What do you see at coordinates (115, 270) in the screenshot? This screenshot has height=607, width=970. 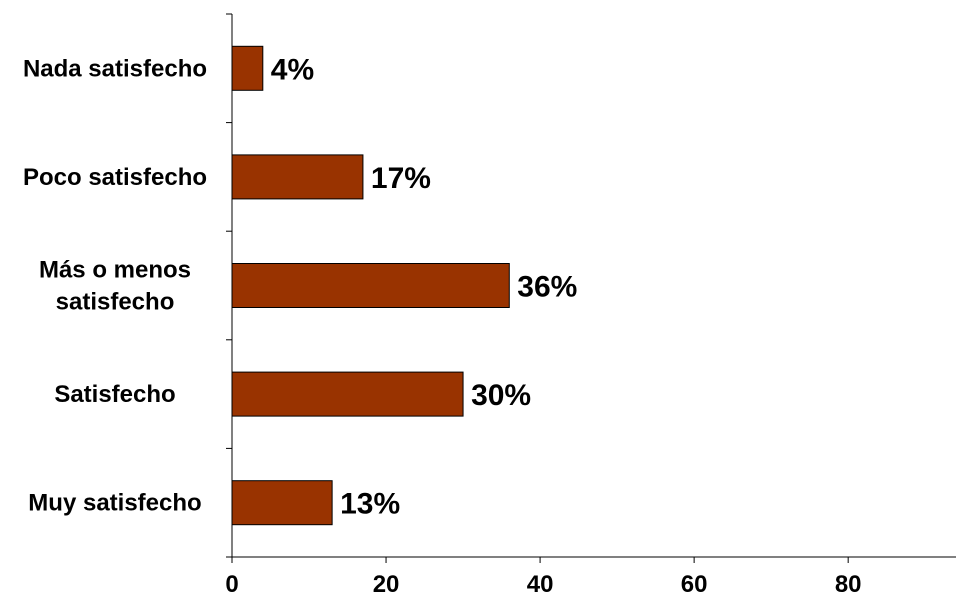 I see `category-label-line: Más o menos` at bounding box center [115, 270].